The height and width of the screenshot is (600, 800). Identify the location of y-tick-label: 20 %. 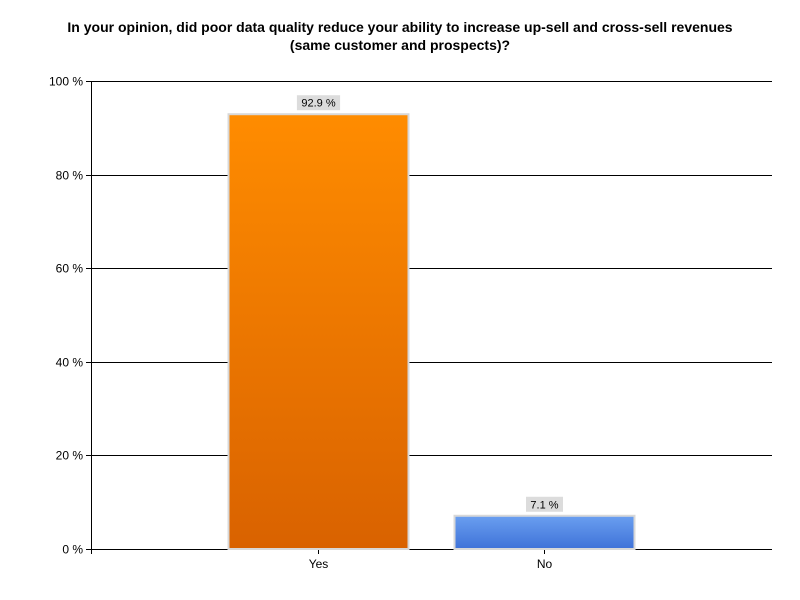
(70, 456).